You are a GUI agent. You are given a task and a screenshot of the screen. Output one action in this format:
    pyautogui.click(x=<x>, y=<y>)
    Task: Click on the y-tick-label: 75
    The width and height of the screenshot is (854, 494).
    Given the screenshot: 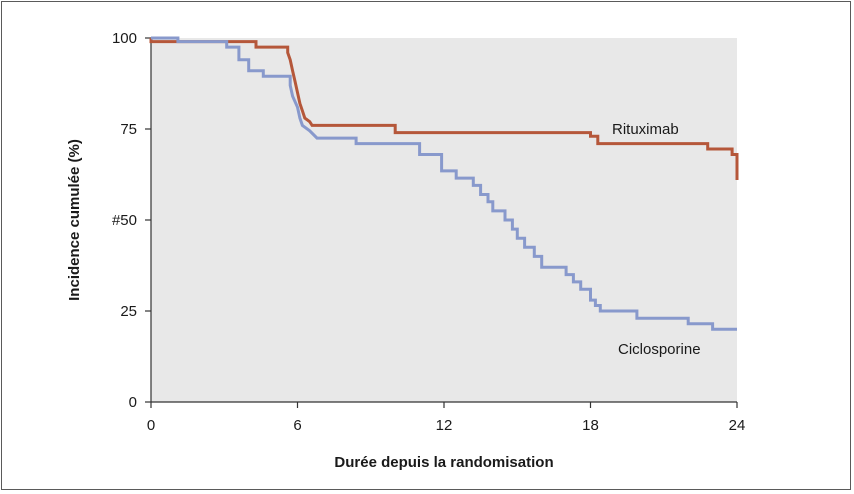 What is the action you would take?
    pyautogui.click(x=128, y=129)
    